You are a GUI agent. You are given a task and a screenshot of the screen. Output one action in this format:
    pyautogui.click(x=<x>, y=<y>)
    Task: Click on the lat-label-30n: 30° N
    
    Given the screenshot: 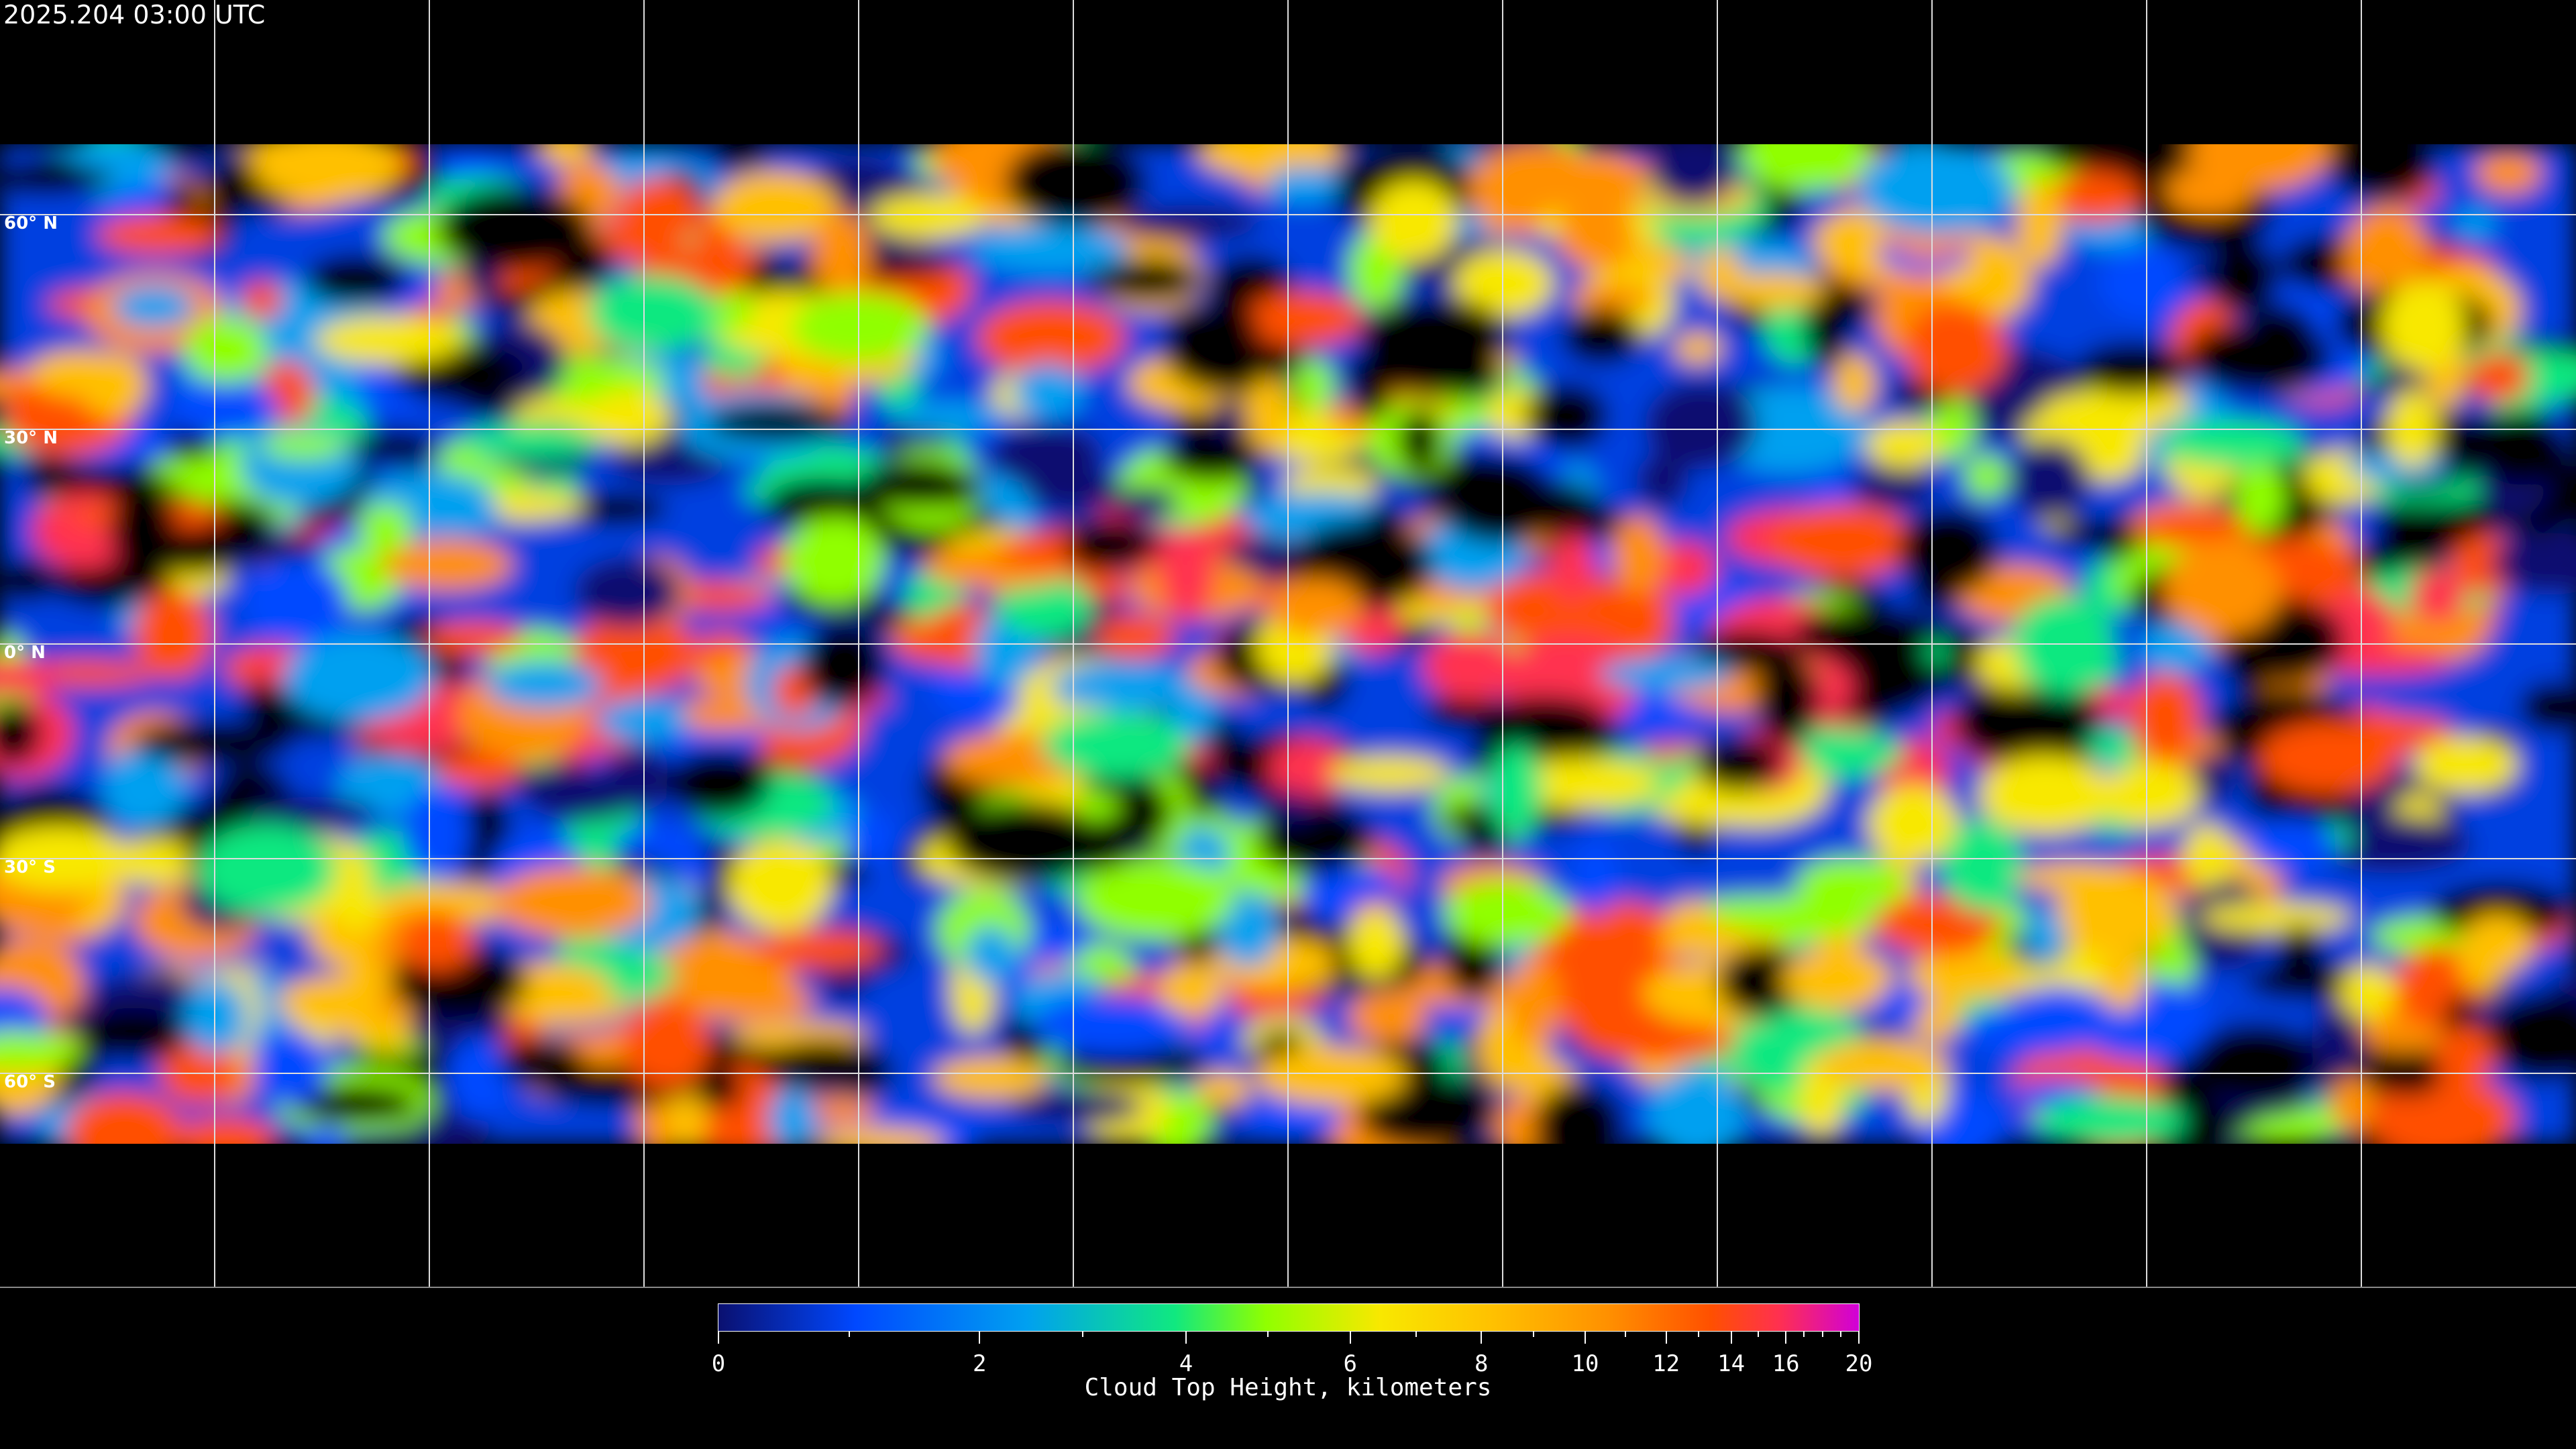 What is the action you would take?
    pyautogui.click(x=31, y=438)
    